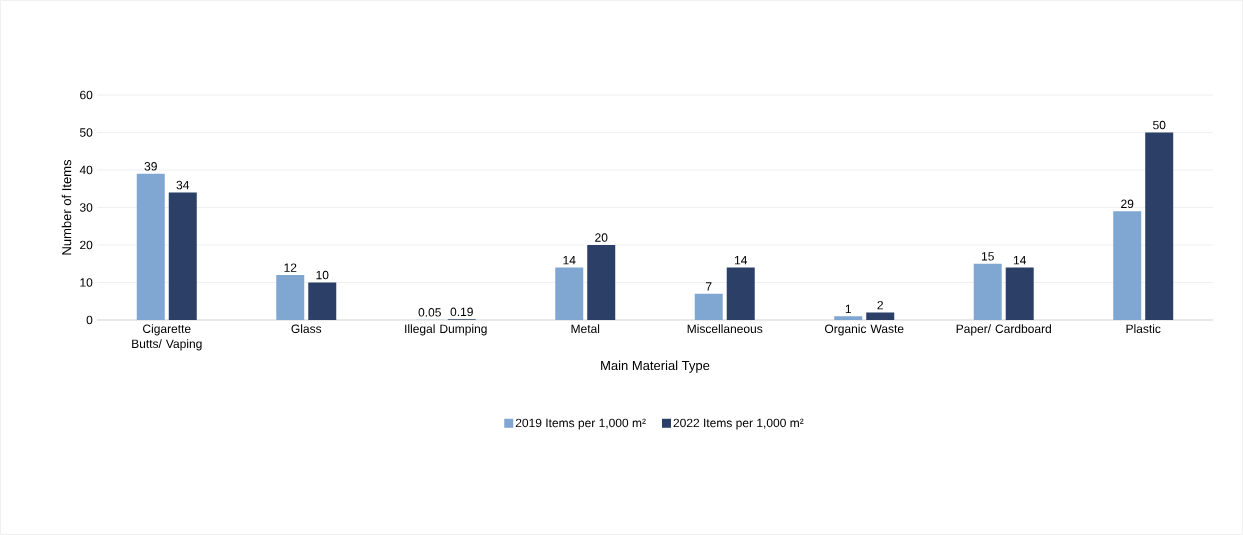  Describe the element at coordinates (429, 312) in the screenshot. I see `data-label: 0.05` at that location.